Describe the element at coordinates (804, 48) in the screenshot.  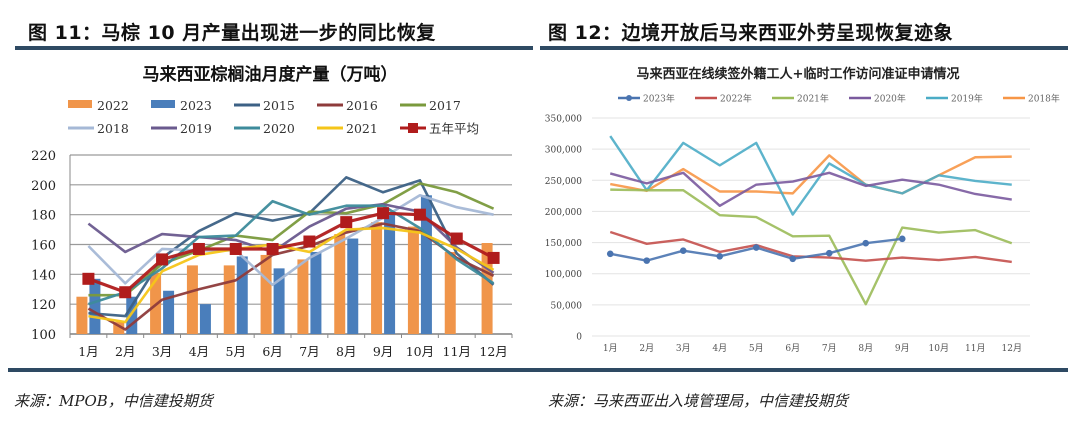
I see `caption-divider-right` at that location.